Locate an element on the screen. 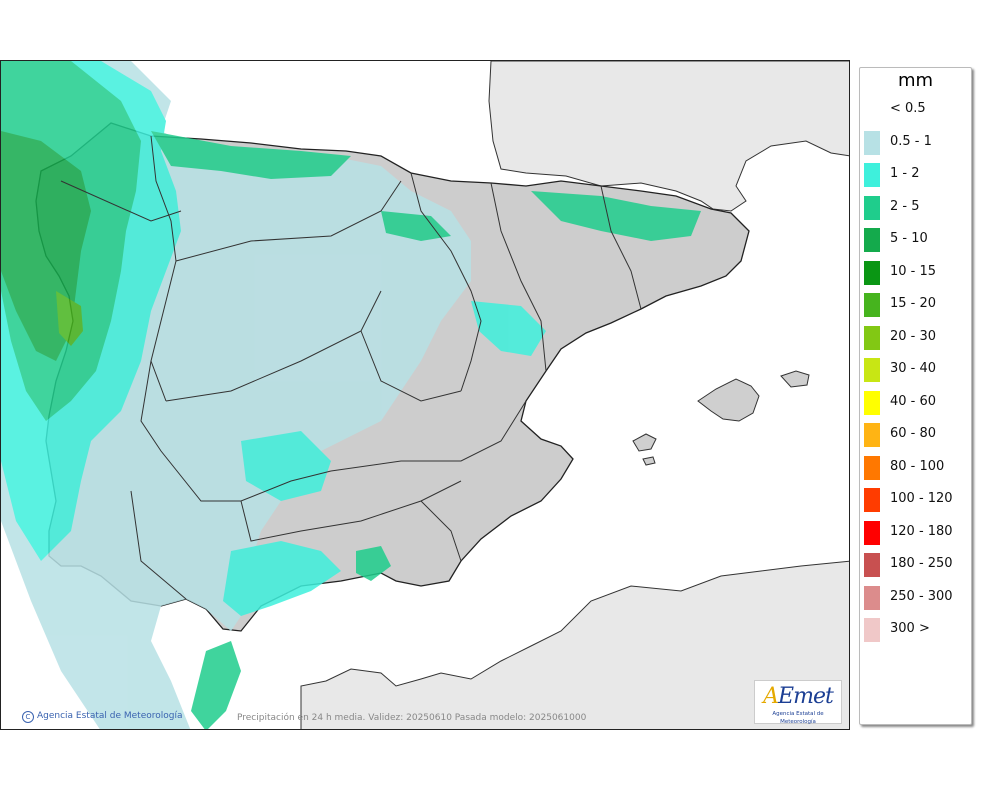  precip-strait-area is located at coordinates (216, 685).